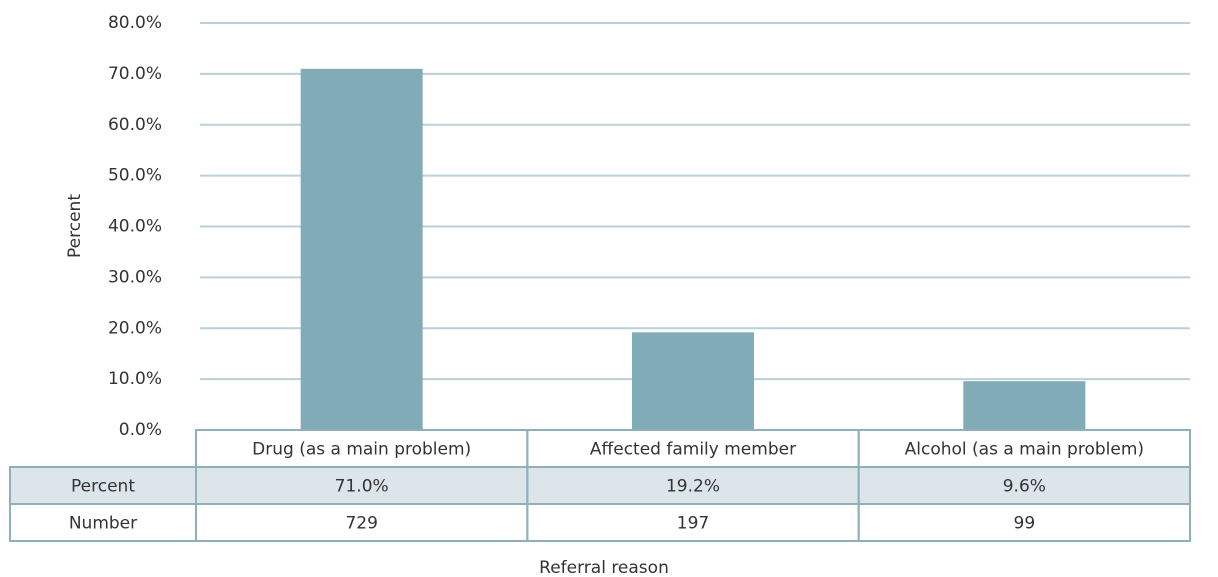 This screenshot has height=577, width=1218. What do you see at coordinates (693, 487) in the screenshot?
I see `value-label: 19.2%` at bounding box center [693, 487].